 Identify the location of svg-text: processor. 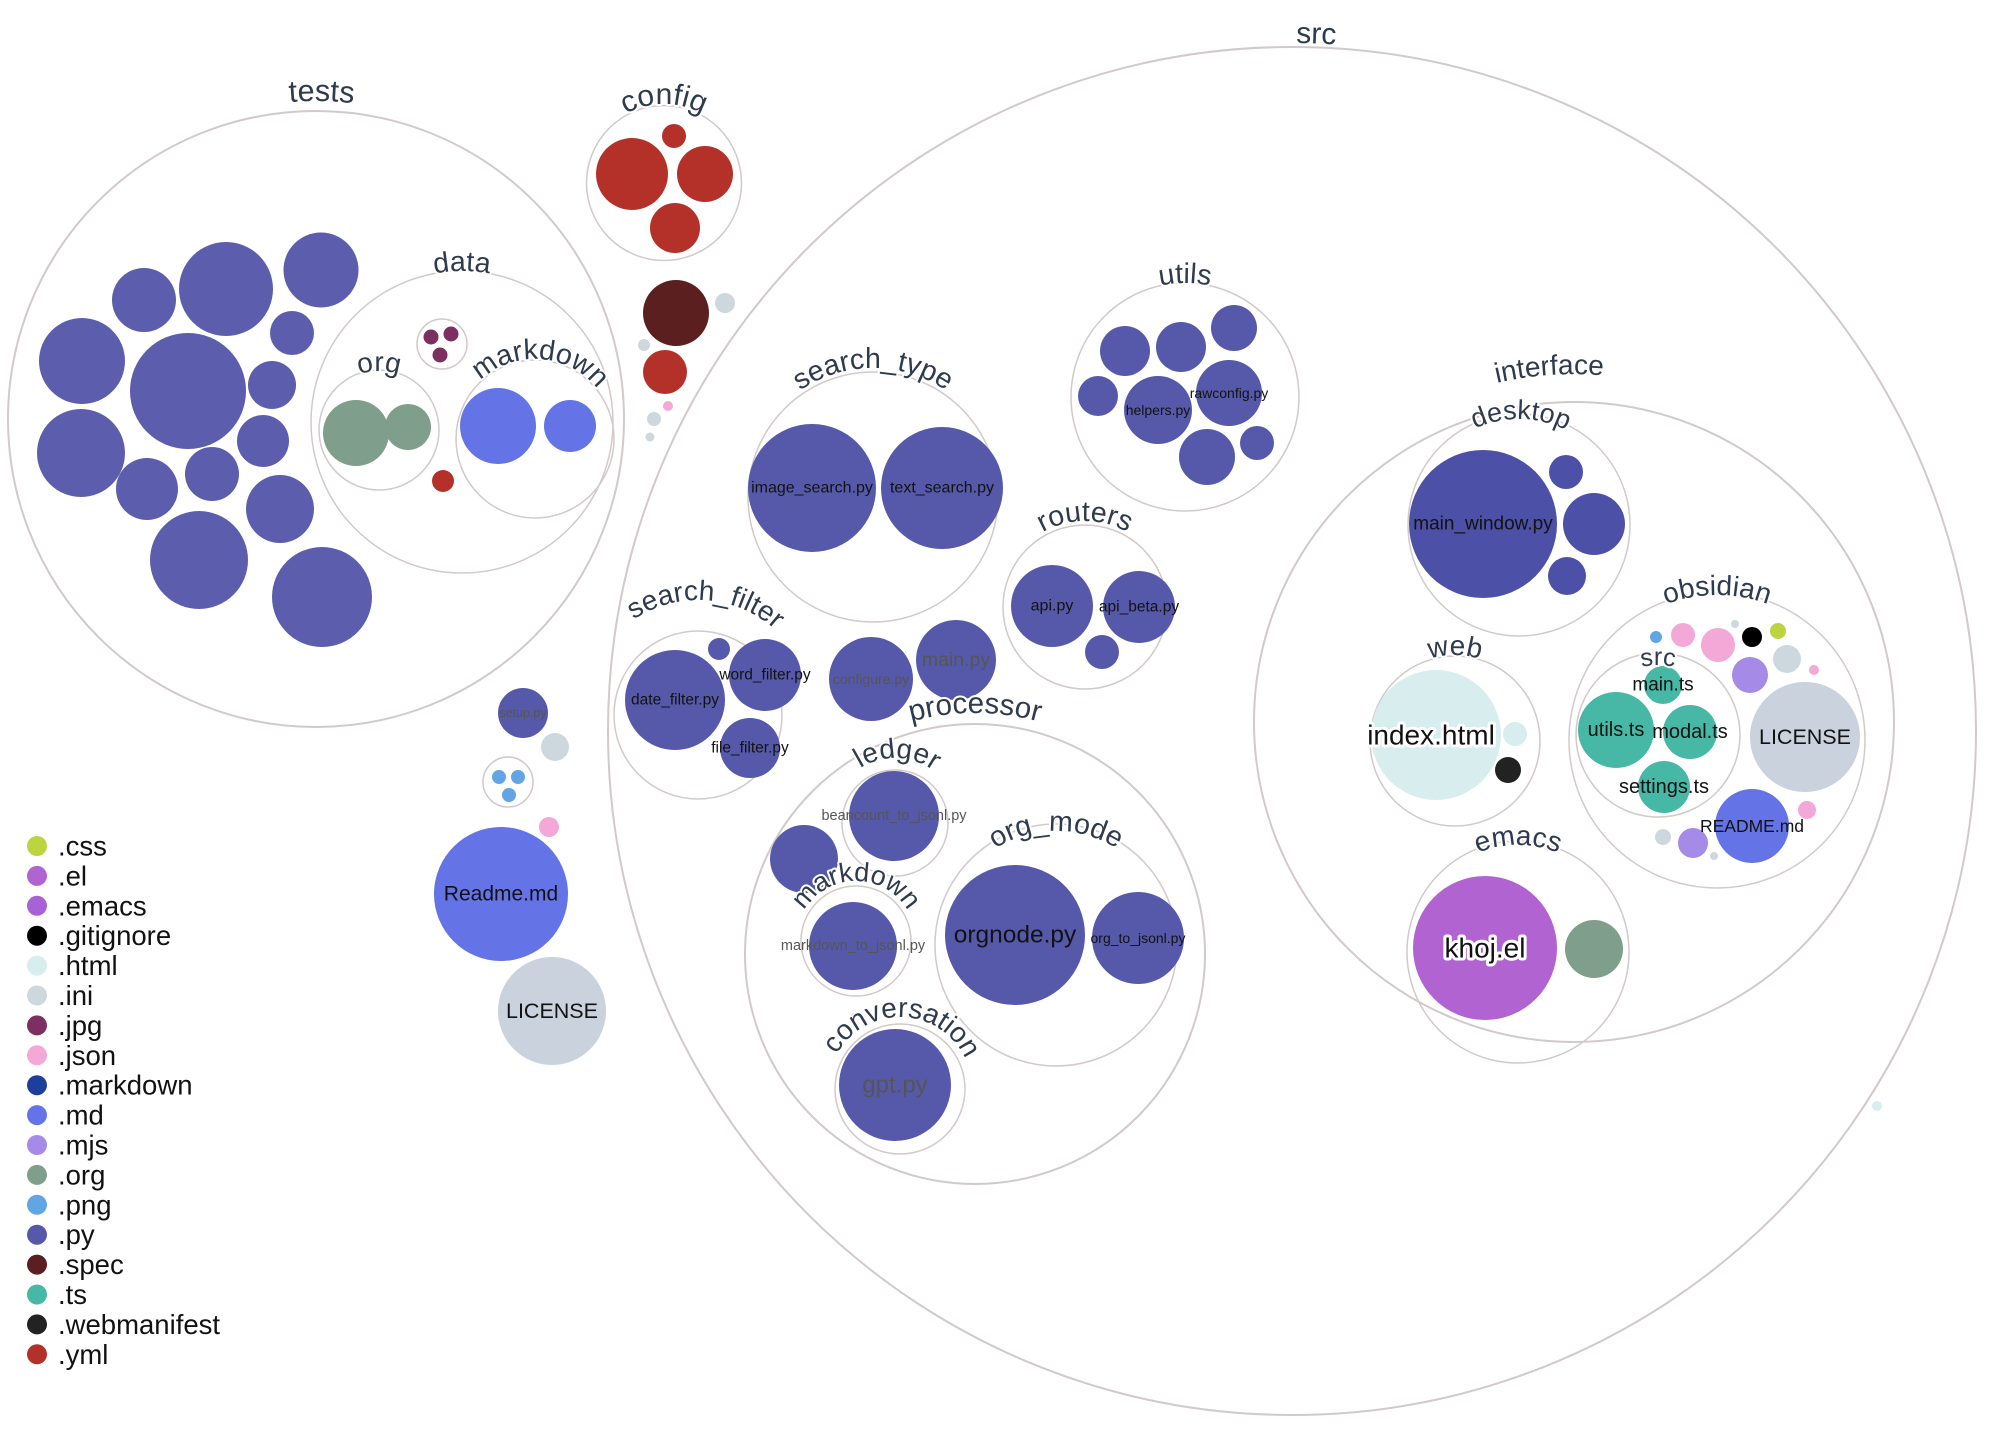
(975, 707).